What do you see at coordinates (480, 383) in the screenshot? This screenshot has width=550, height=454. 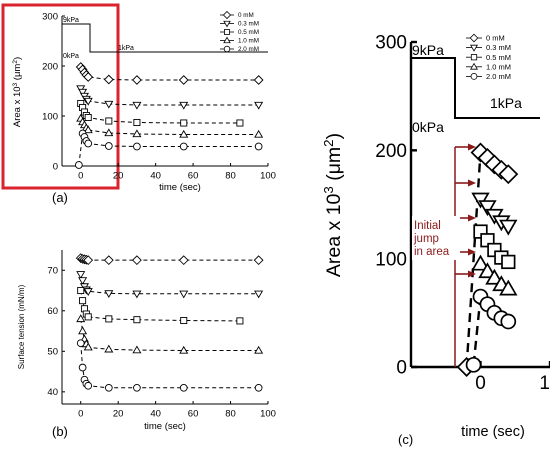 I see `x-tick-label: 0` at bounding box center [480, 383].